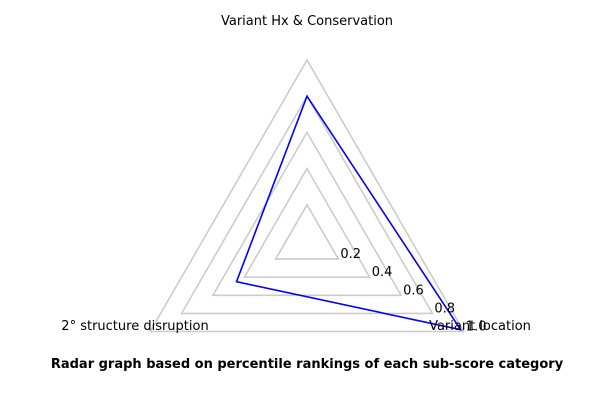 Image resolution: width=600 pixels, height=404 pixels. Describe the element at coordinates (134, 326) in the screenshot. I see `axis-label-2: 2° structure disruption` at that location.